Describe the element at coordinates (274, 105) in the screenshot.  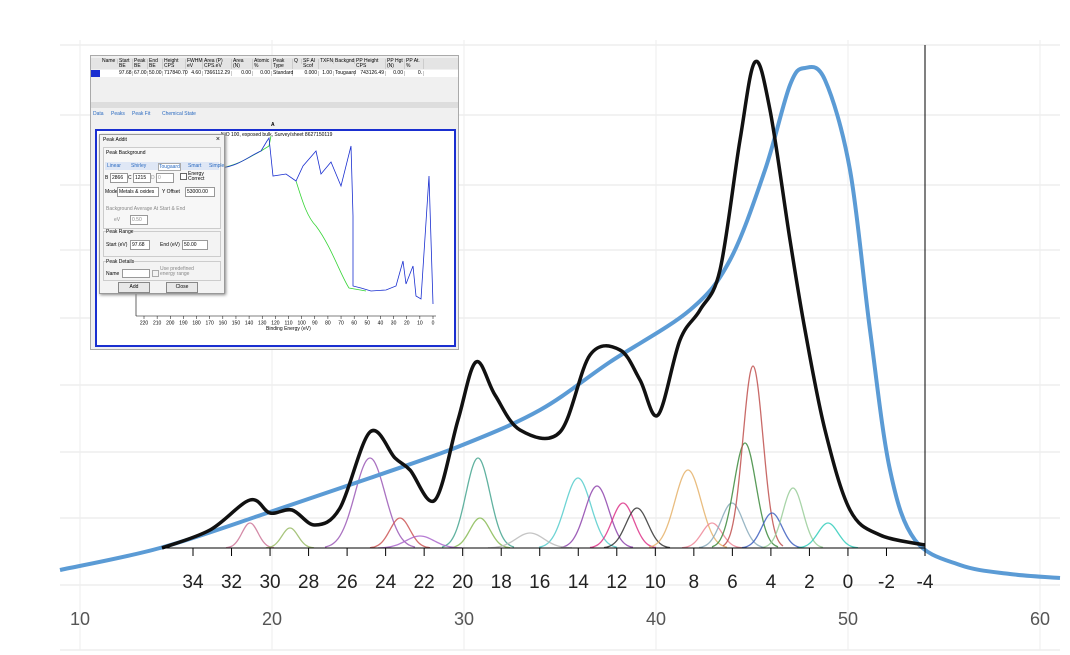
I see `scrollbar` at that location.